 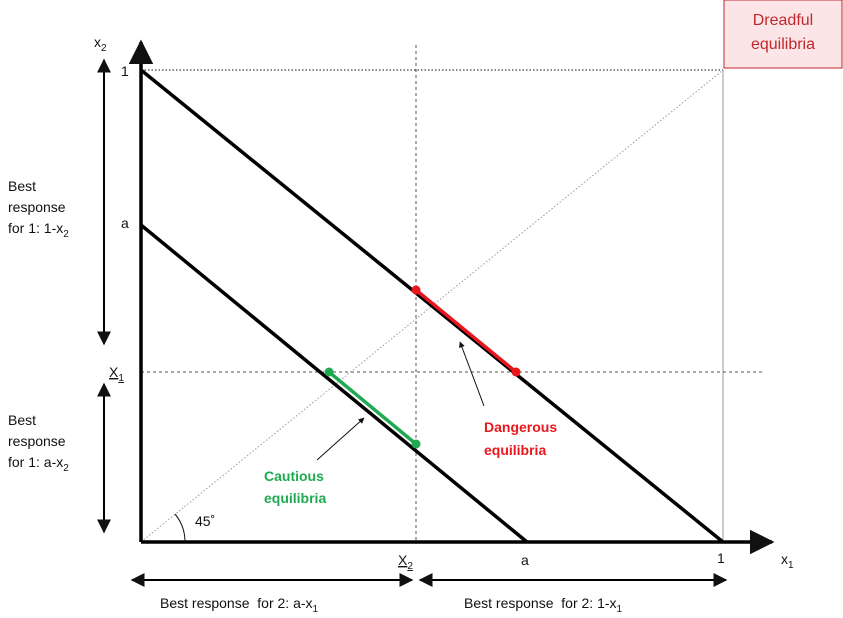 I want to click on left-lower-label-line1: Best, so click(x=22, y=420).